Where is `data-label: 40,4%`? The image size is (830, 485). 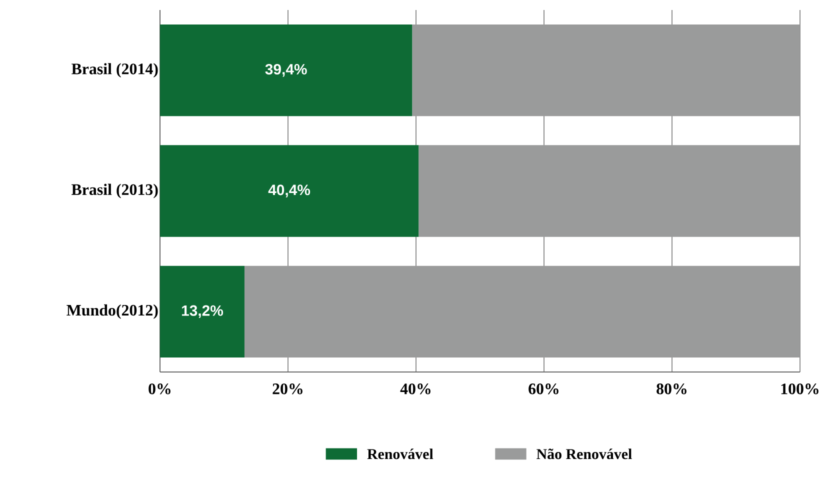 data-label: 40,4% is located at coordinates (289, 191).